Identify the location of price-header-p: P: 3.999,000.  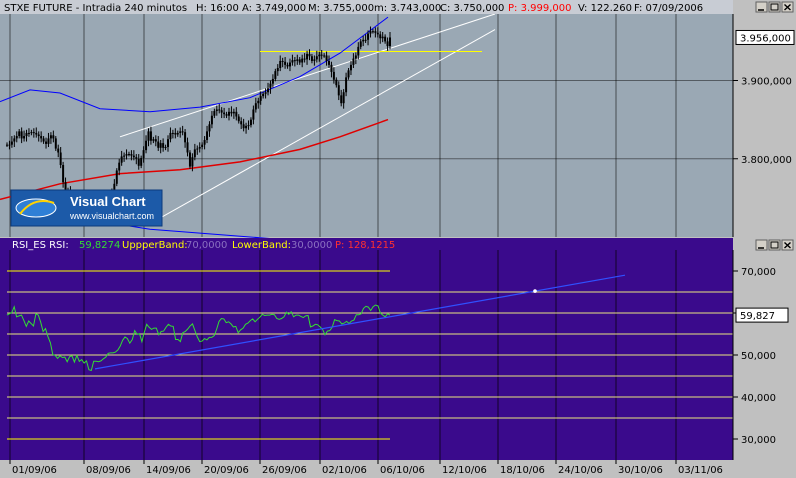
(539, 8).